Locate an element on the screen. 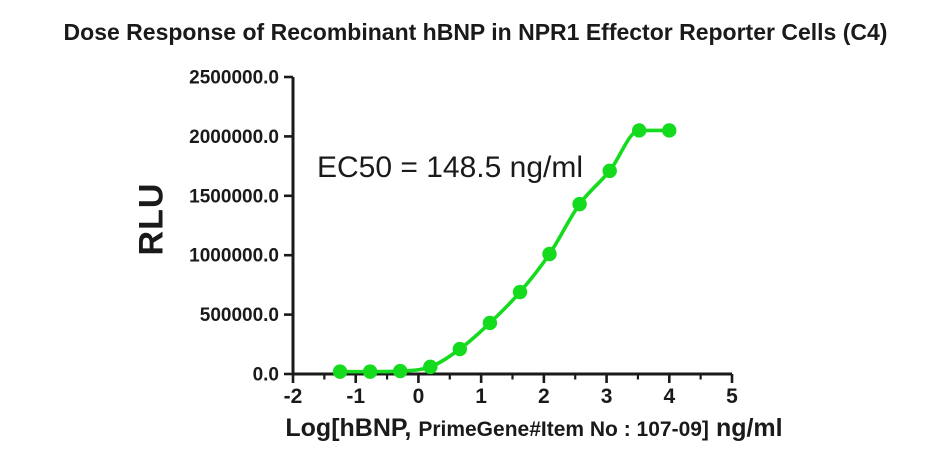 This screenshot has height=455, width=951. x-tick-label: 3 is located at coordinates (607, 396).